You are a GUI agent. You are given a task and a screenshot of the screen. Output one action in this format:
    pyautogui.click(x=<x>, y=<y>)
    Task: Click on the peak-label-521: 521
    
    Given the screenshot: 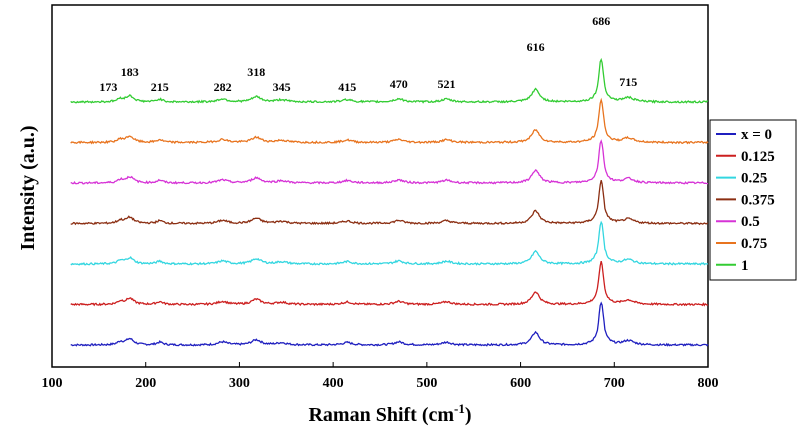 What is the action you would take?
    pyautogui.click(x=447, y=84)
    